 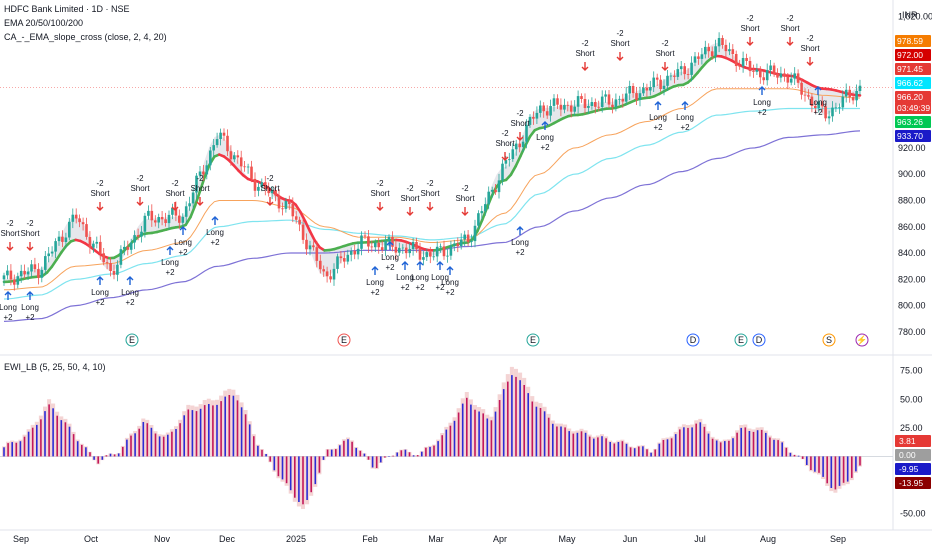 I want to click on time-axis-label: Oct, so click(x=91, y=539).